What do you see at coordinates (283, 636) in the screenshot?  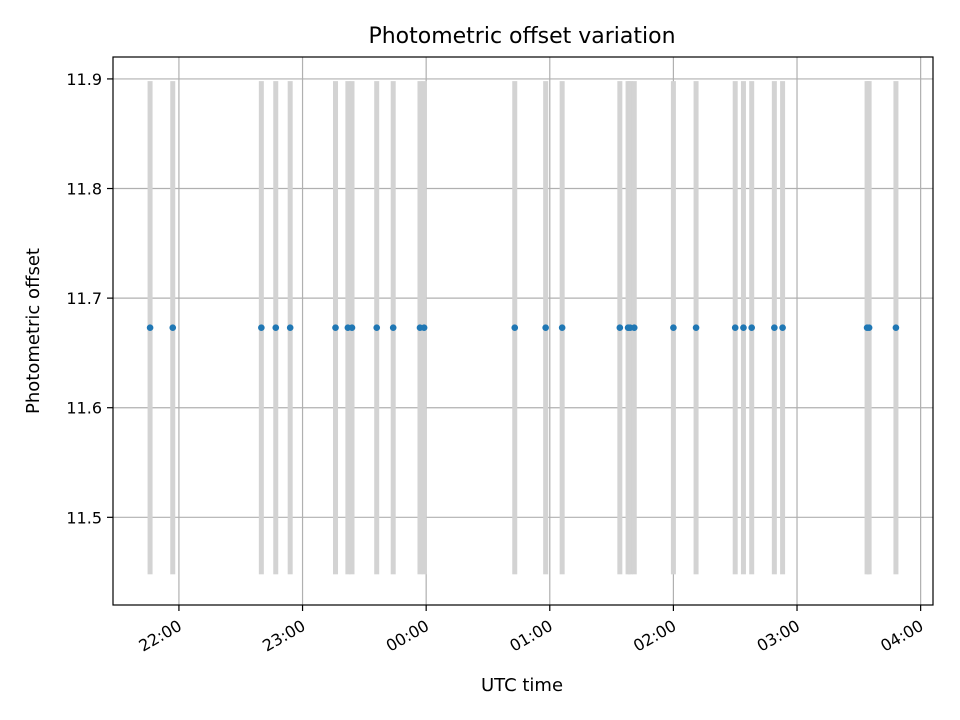 I see `x-tick-label: 23:00` at bounding box center [283, 636].